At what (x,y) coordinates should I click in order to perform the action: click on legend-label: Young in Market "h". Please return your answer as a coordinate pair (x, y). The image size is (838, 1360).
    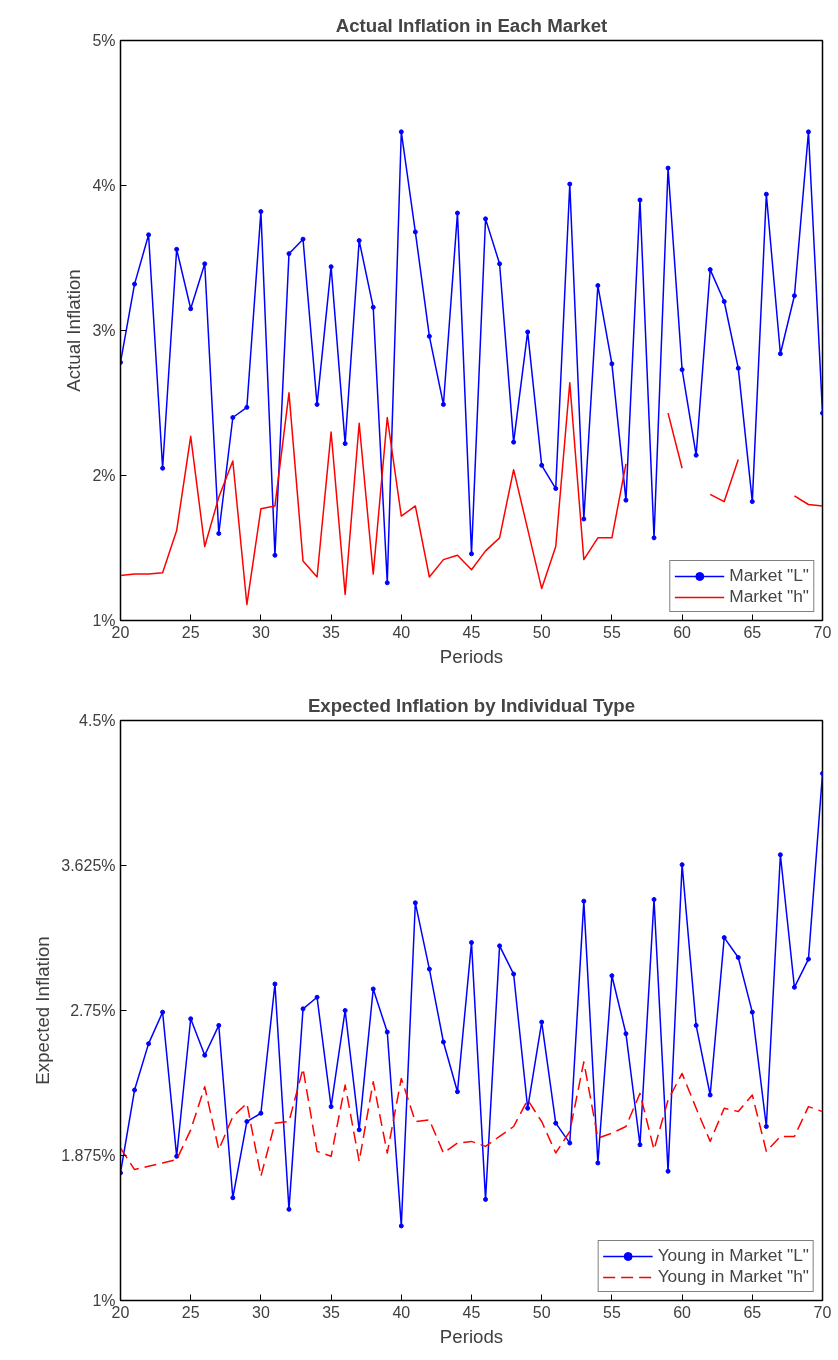
    Looking at the image, I should click on (733, 1276).